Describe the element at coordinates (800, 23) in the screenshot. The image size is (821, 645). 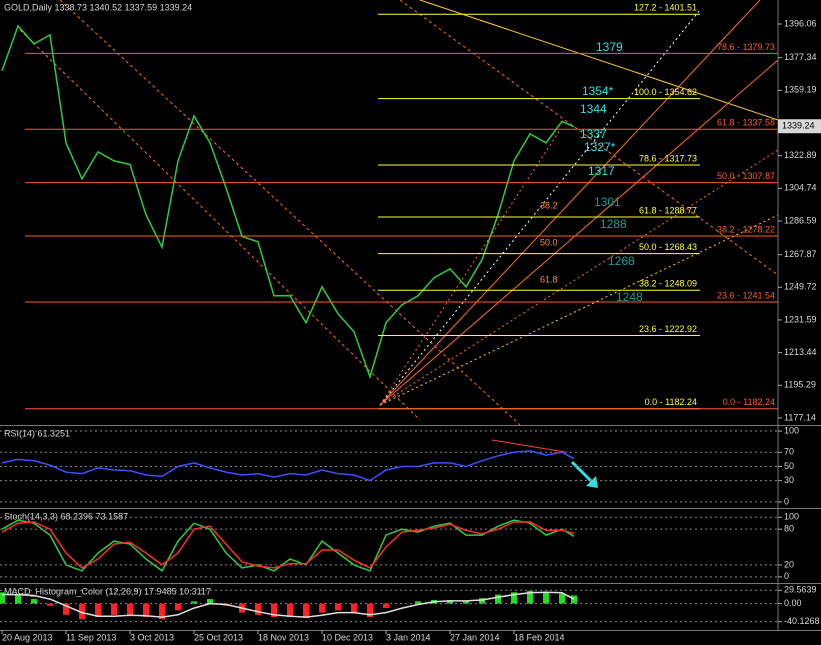
I see `y-tick-label: 1396.06` at that location.